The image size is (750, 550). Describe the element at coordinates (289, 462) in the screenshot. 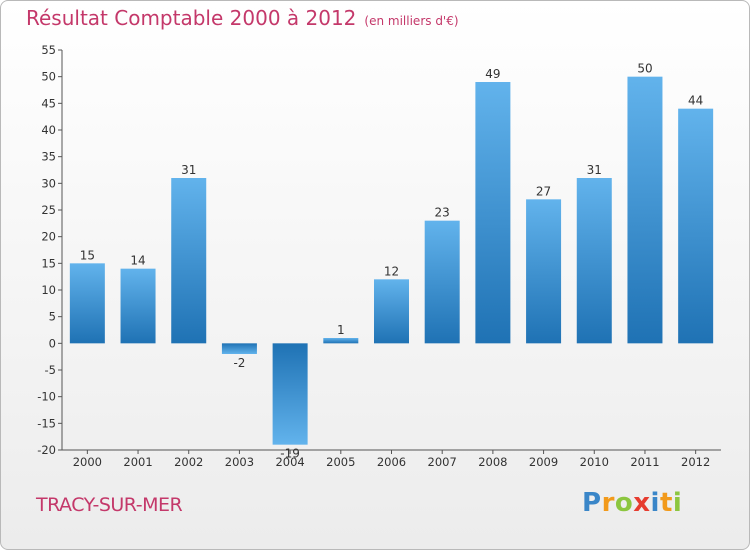

I see `x-tick-label: 2004` at that location.